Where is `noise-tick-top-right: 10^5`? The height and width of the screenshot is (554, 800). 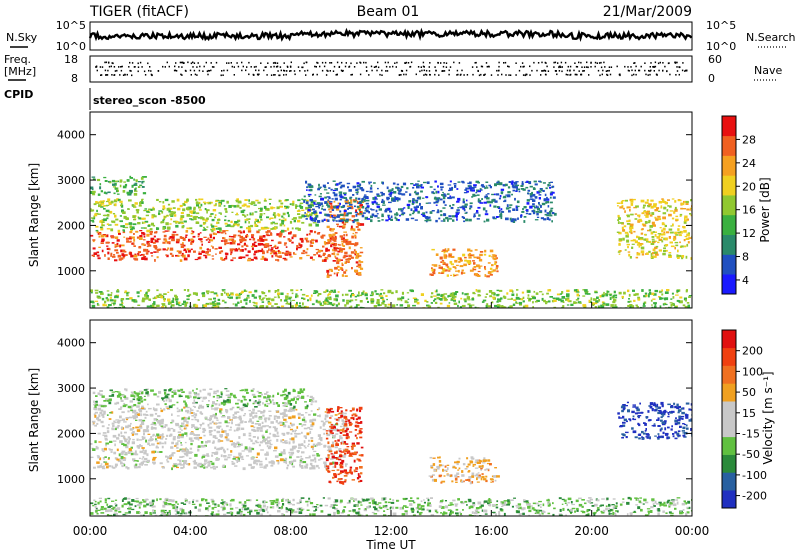
noise-tick-top-right: 10^5 is located at coordinates (721, 25).